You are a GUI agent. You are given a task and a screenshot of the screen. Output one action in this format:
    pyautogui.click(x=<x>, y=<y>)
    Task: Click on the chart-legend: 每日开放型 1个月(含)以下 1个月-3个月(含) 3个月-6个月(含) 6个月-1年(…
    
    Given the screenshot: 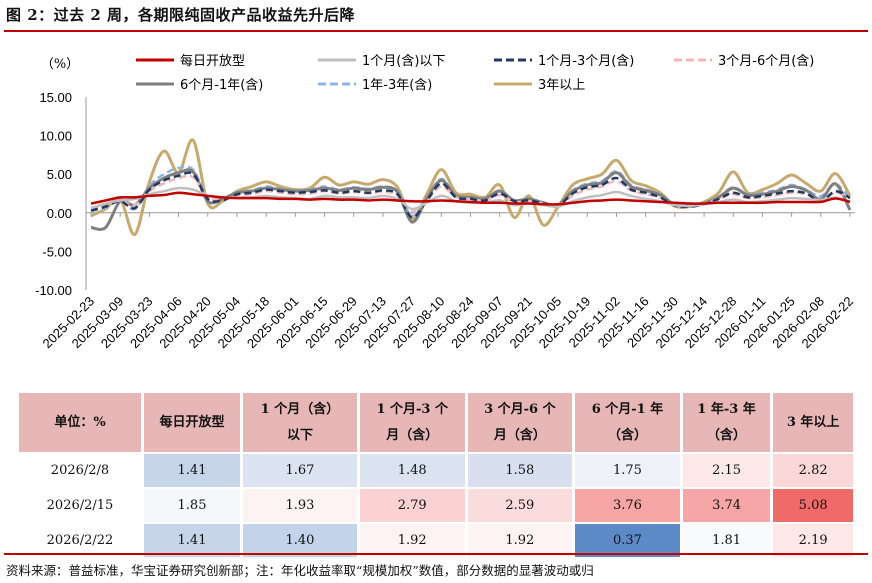 What is the action you would take?
    pyautogui.click(x=475, y=73)
    